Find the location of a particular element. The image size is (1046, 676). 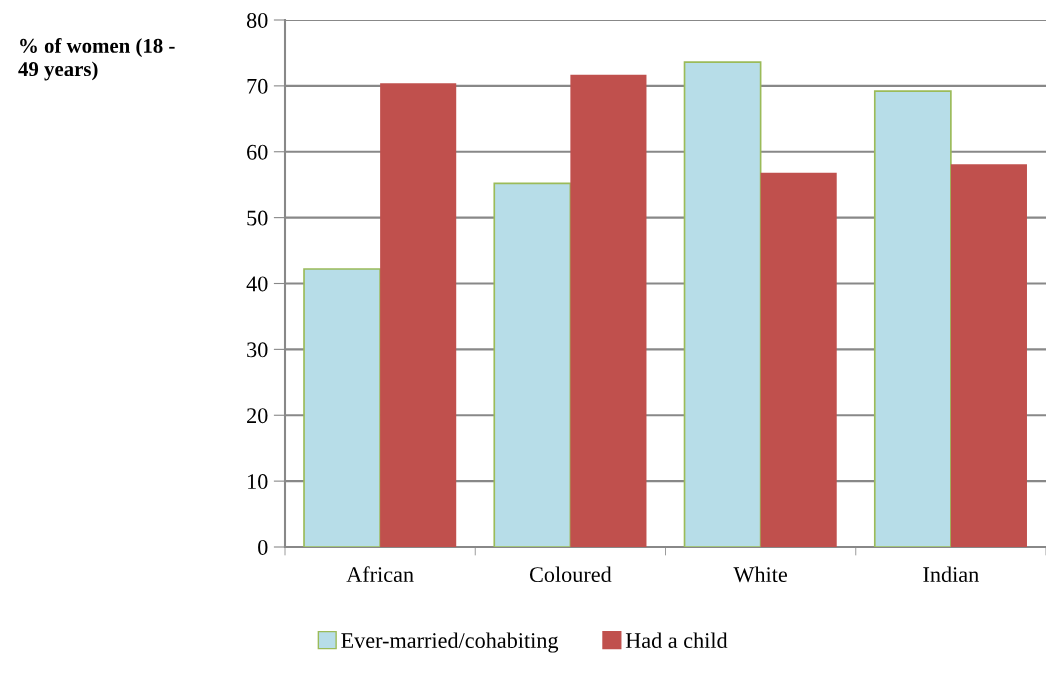

y-tick-label: 80 is located at coordinates (257, 20).